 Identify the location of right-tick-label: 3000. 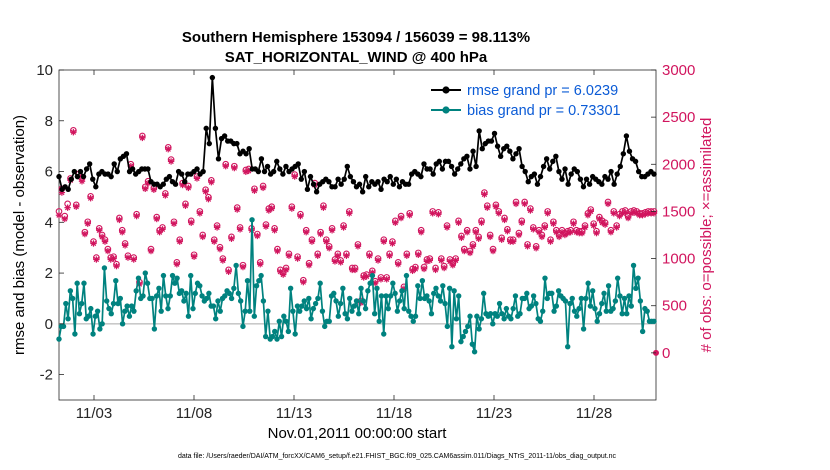
(678, 70).